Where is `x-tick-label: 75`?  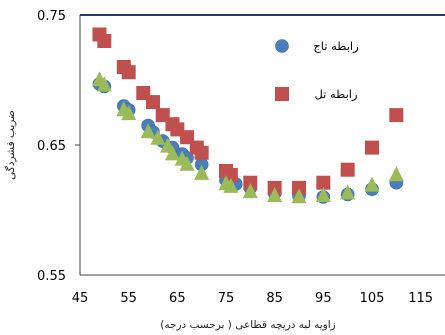 x-tick-label: 75 is located at coordinates (226, 298).